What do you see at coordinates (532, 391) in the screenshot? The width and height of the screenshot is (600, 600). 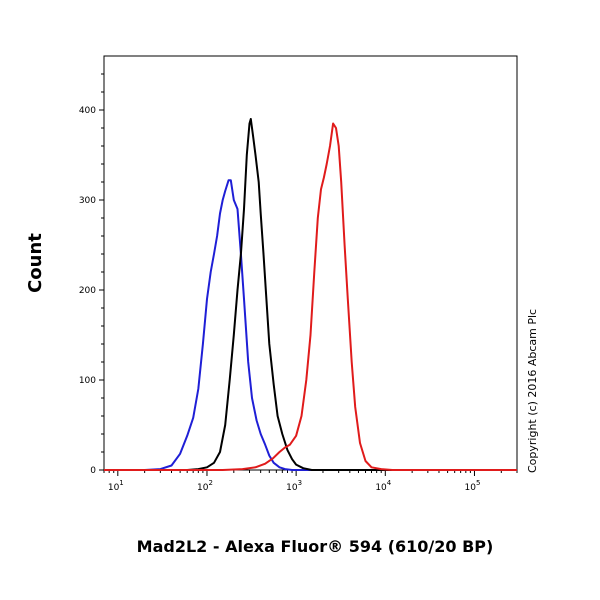 I see `copyright-text: Copyright (c) 2016 Abcam Plc` at bounding box center [532, 391].